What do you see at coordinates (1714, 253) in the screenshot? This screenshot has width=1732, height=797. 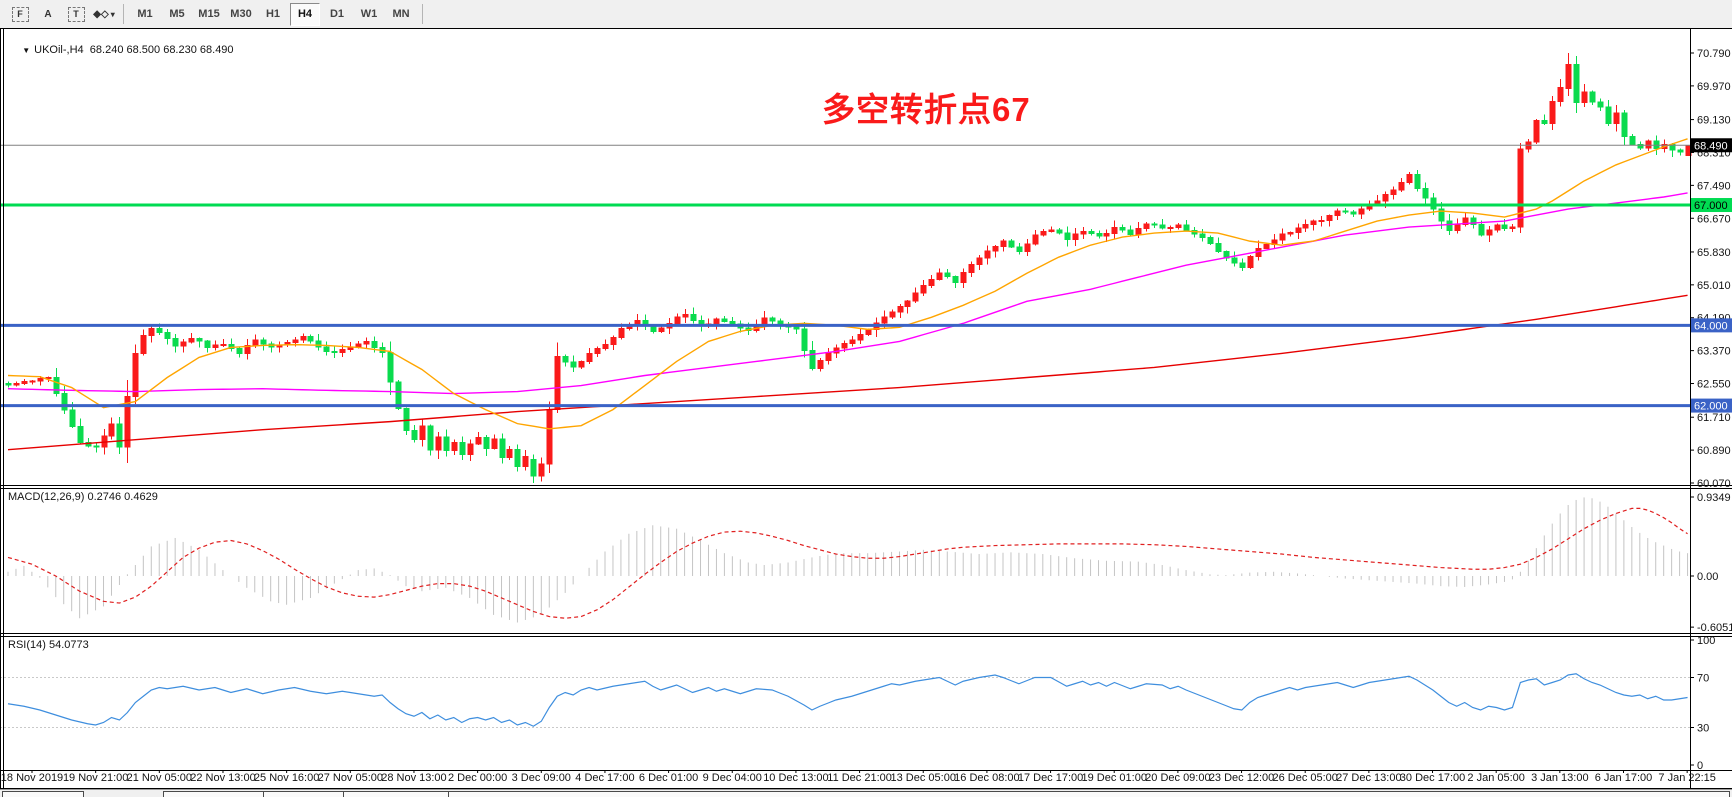 I see `price-tick-label: 65.830` at bounding box center [1714, 253].